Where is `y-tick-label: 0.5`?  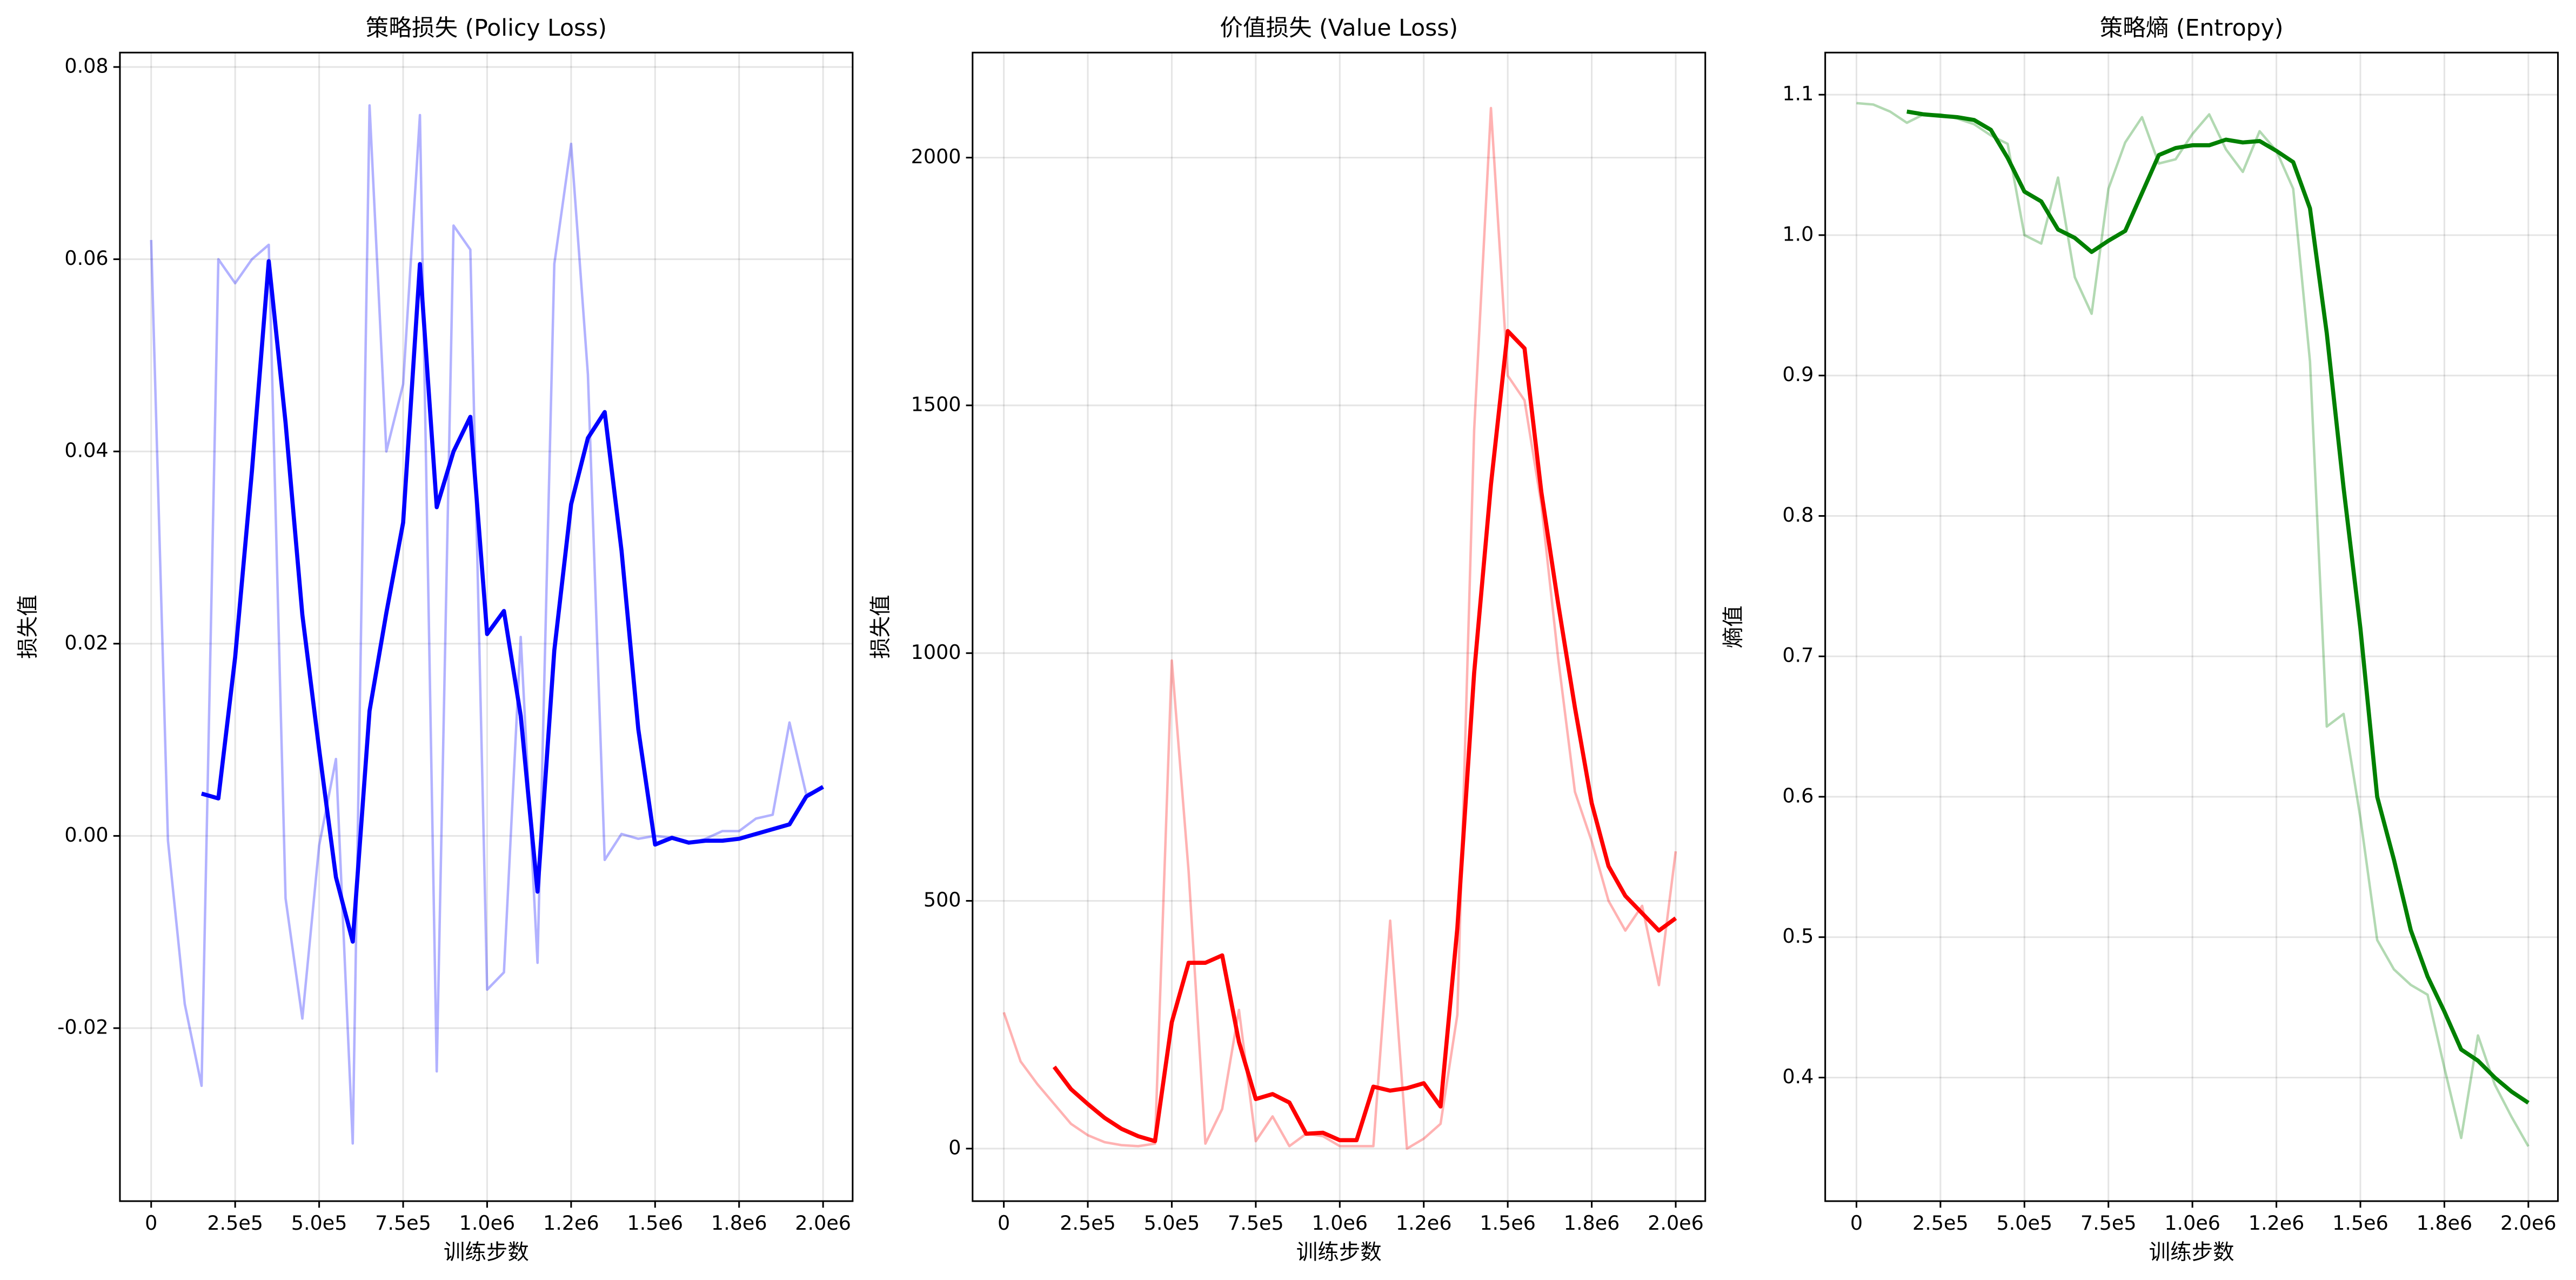
y-tick-label: 0.5 is located at coordinates (1798, 936).